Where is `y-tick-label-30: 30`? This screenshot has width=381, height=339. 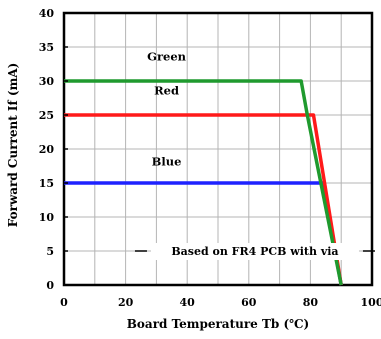 y-tick-label-30: 30 is located at coordinates (47, 81).